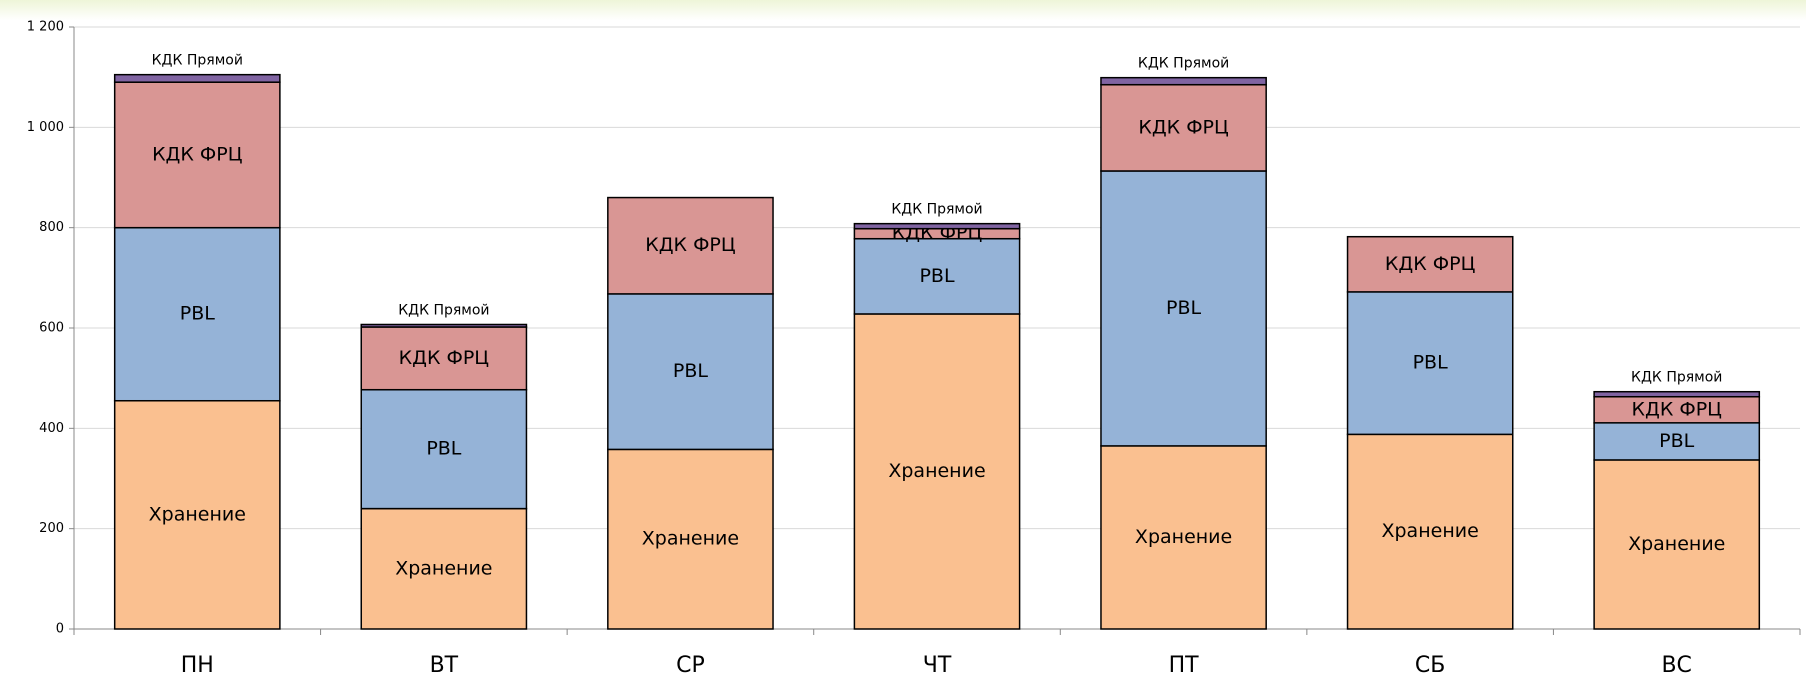 The width and height of the screenshot is (1806, 682). What do you see at coordinates (1676, 665) in the screenshot?
I see `x-tick-label: ВС` at bounding box center [1676, 665].